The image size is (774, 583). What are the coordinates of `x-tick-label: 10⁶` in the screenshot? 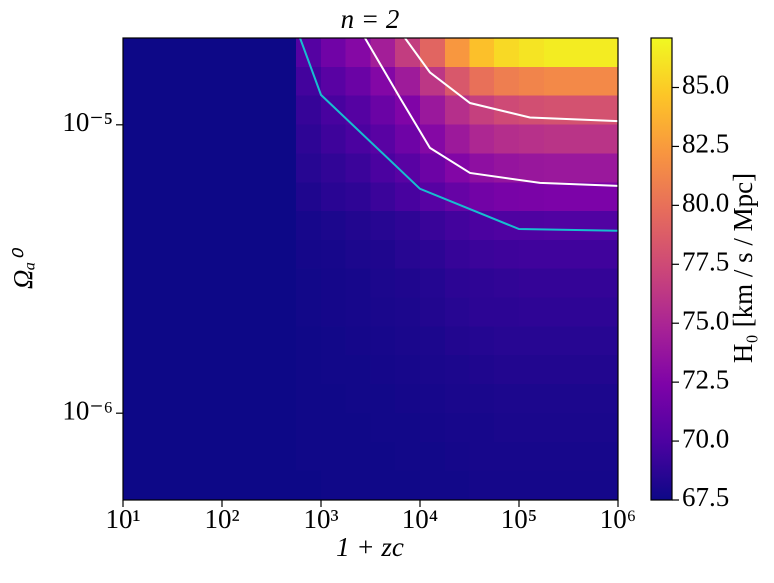 It's located at (618, 519).